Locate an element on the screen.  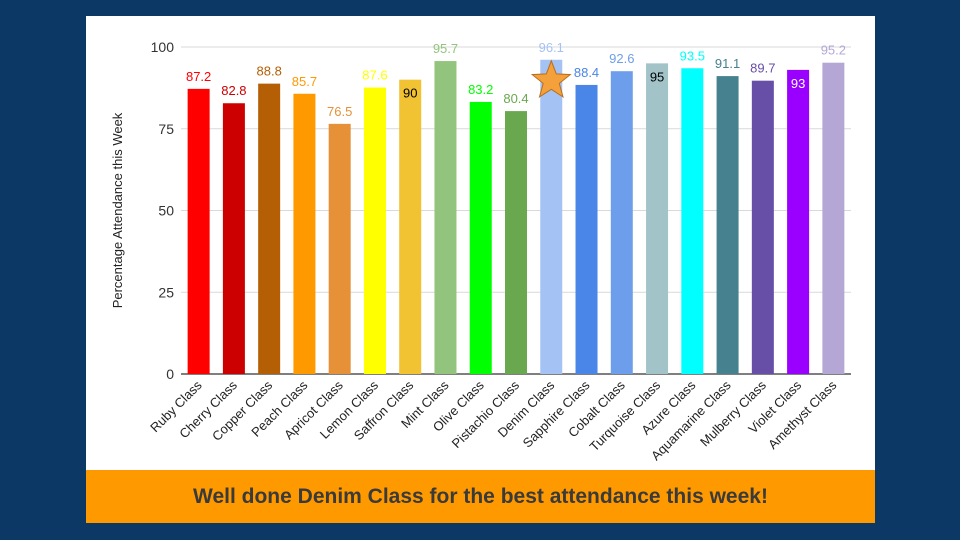
data-label: 76.5 is located at coordinates (339, 111).